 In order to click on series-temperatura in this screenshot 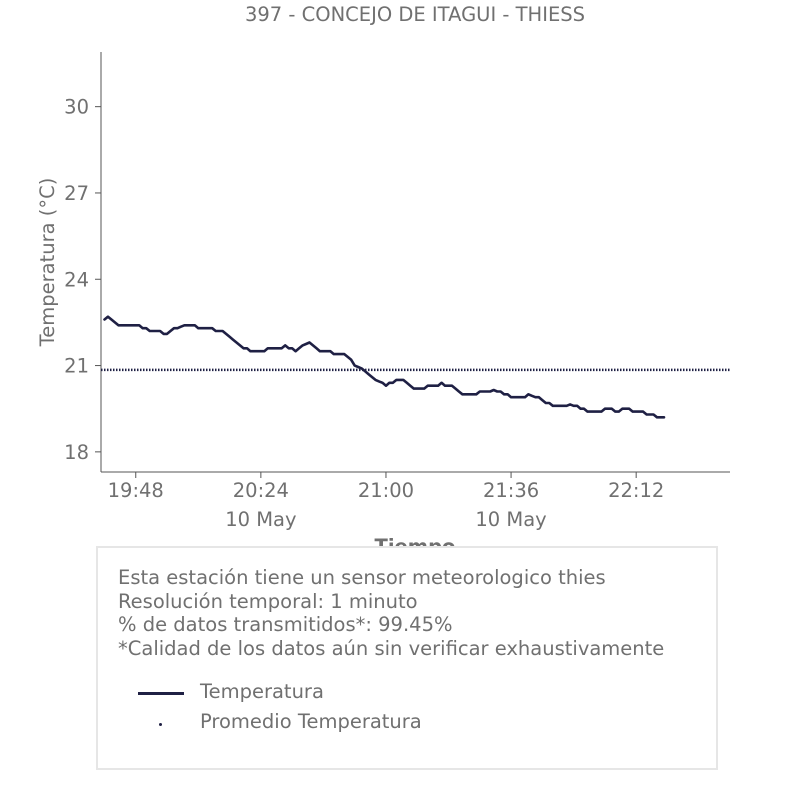, I will do `click(384, 367)`.